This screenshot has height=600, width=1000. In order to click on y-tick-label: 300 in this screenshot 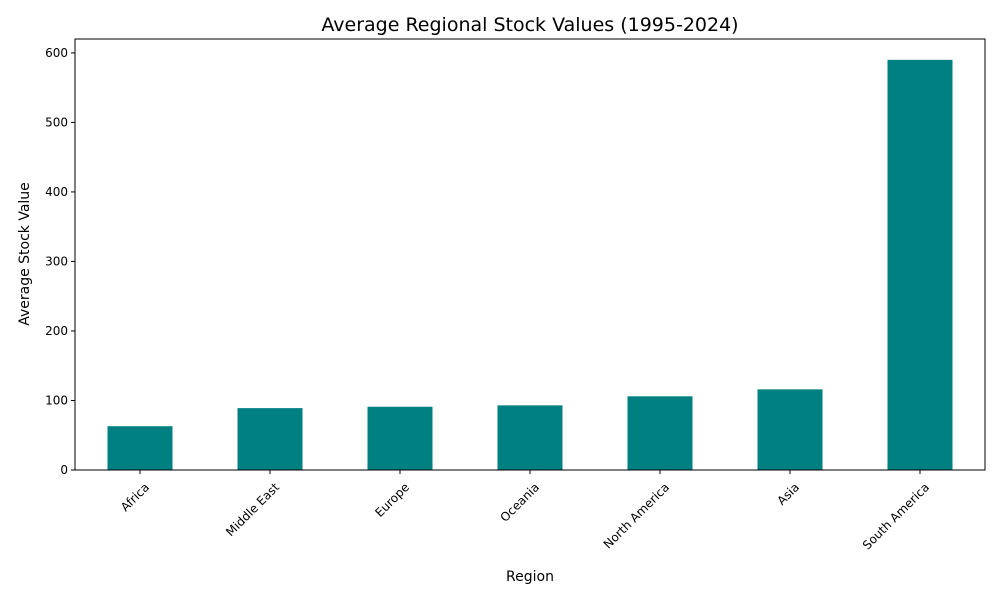, I will do `click(56, 261)`.